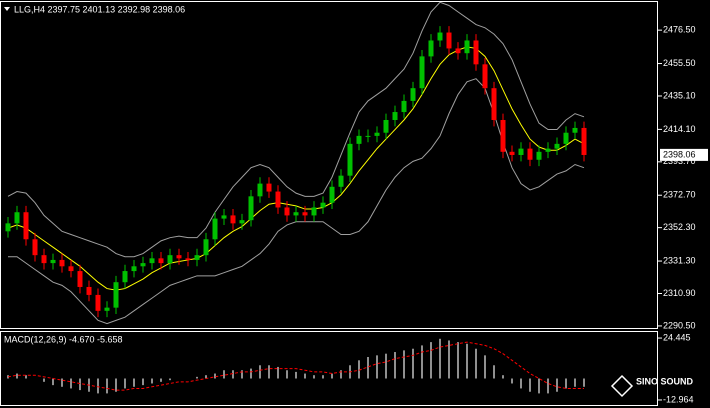 The width and height of the screenshot is (710, 408). I want to click on current-price-box, so click(684, 154).